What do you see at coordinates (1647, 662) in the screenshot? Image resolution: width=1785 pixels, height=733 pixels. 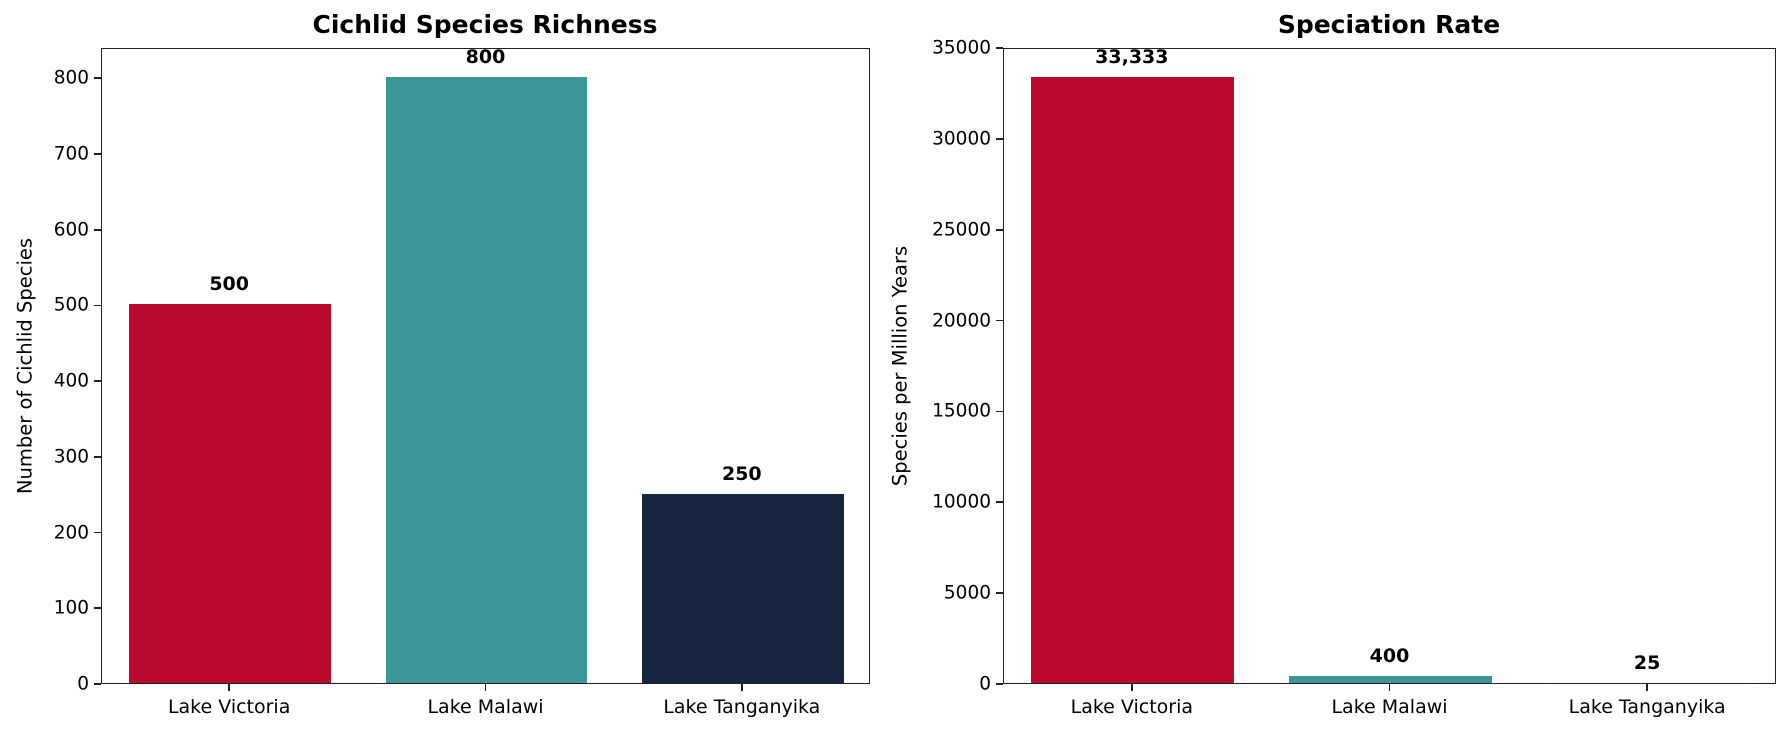 I see `bar-value-label: 25` at bounding box center [1647, 662].